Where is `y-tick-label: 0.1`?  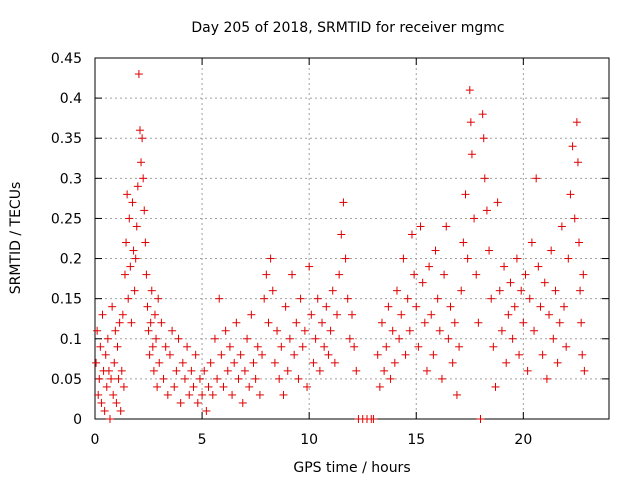 y-tick-label: 0.1 is located at coordinates (71, 340).